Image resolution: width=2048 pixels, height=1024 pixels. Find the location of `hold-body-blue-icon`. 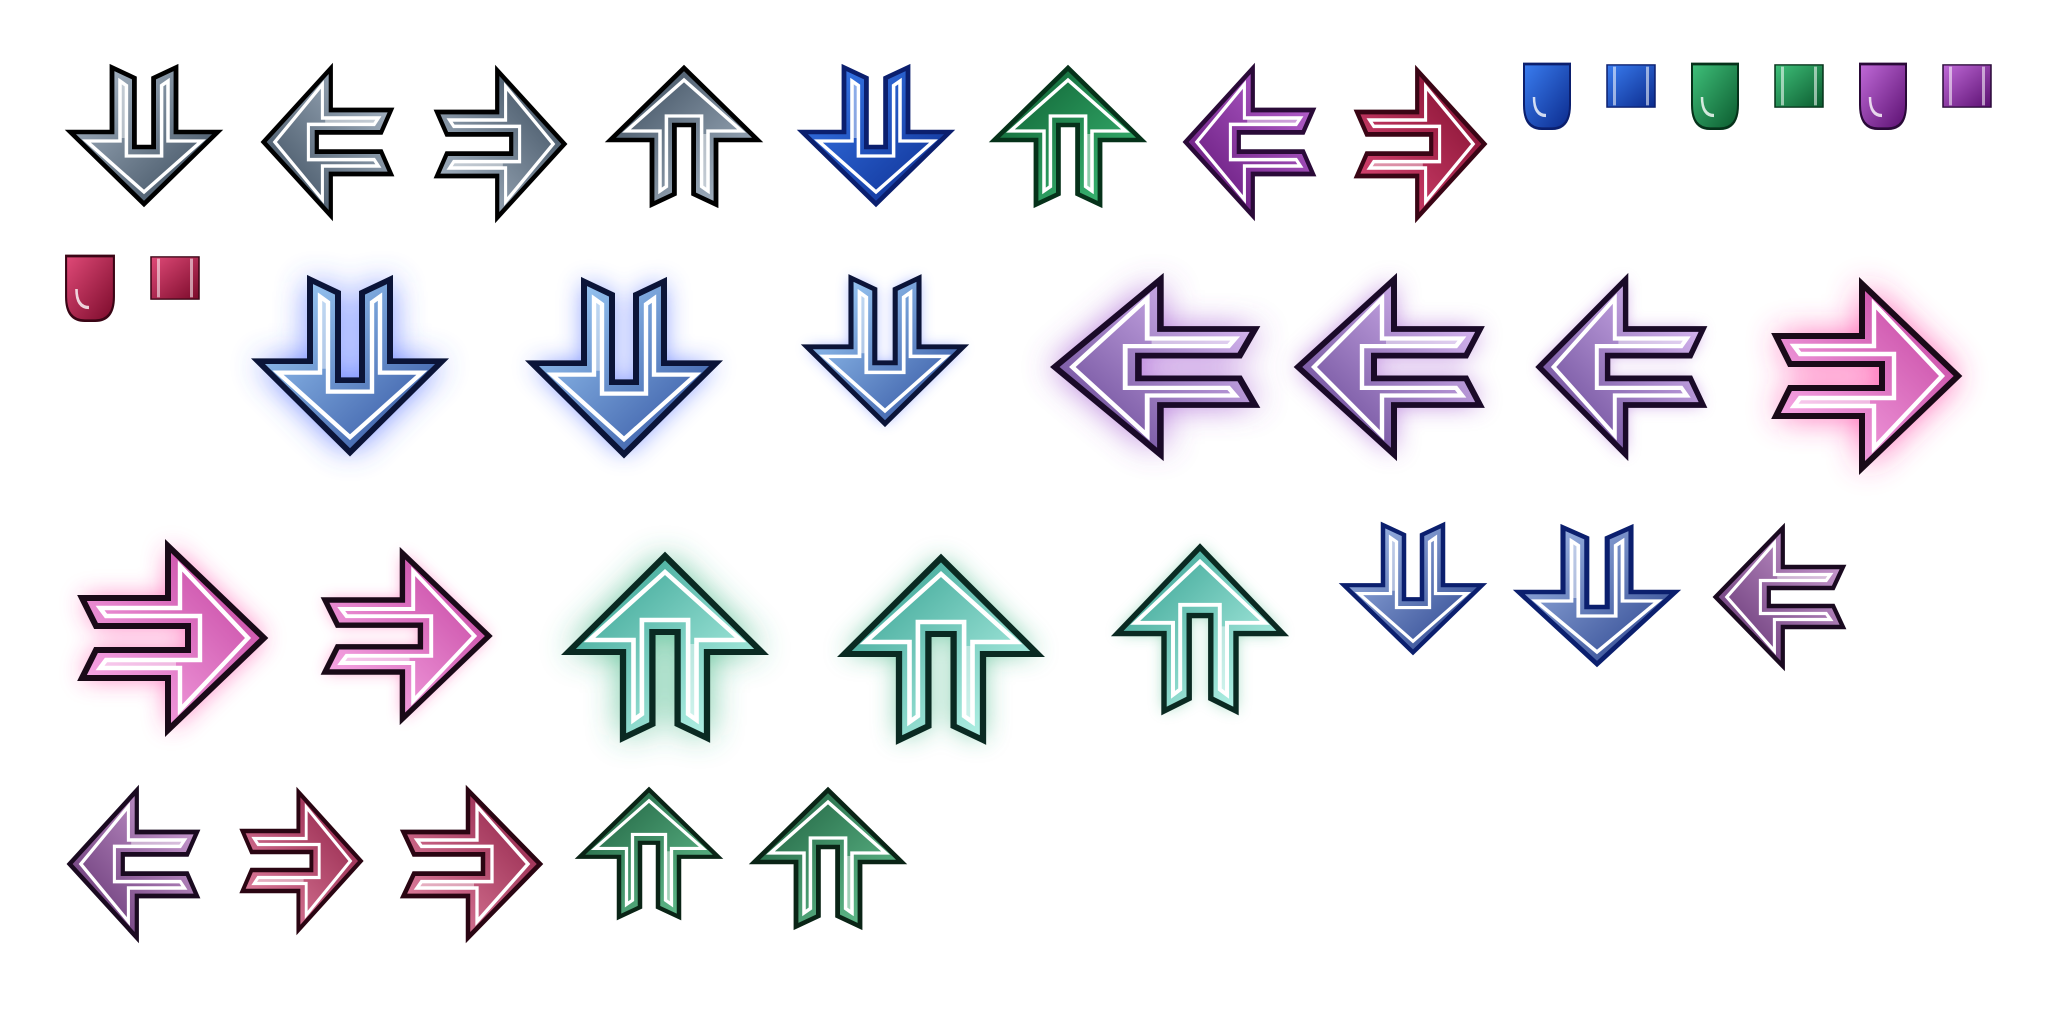

hold-body-blue-icon is located at coordinates (1631, 86).